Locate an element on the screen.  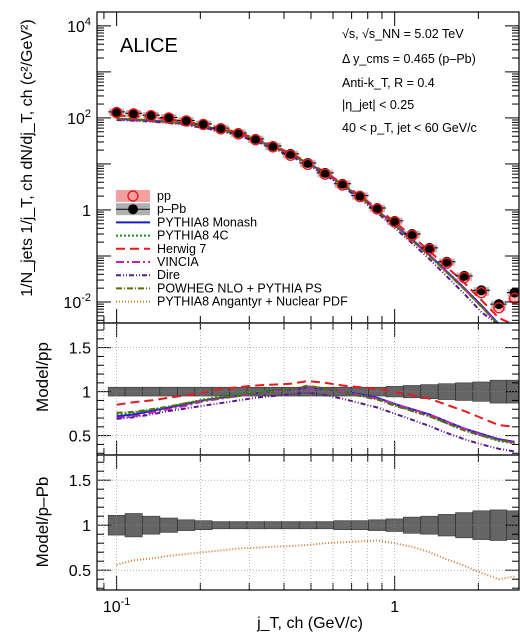
info-line-eta: |η_jet| < 0.25 is located at coordinates (378, 105).